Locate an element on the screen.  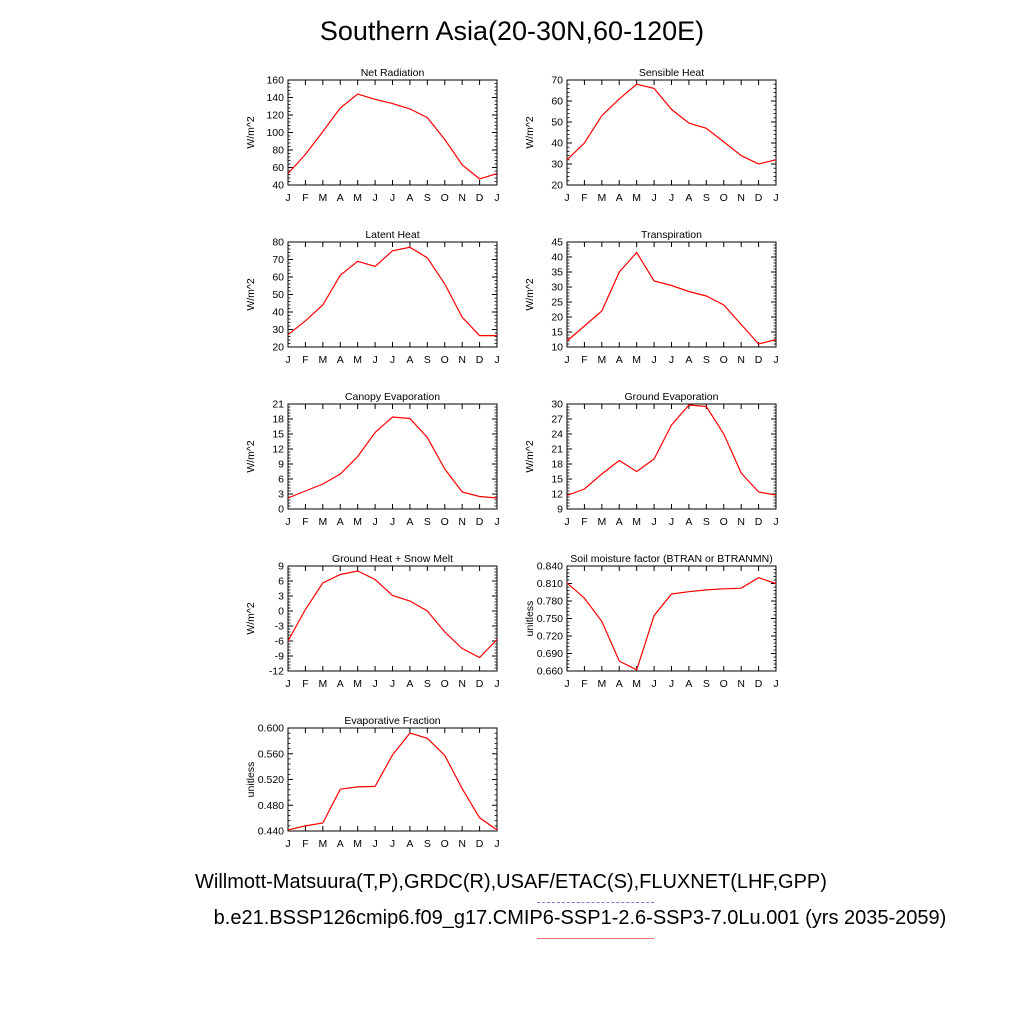
y-tick-label: 24 is located at coordinates (557, 435).